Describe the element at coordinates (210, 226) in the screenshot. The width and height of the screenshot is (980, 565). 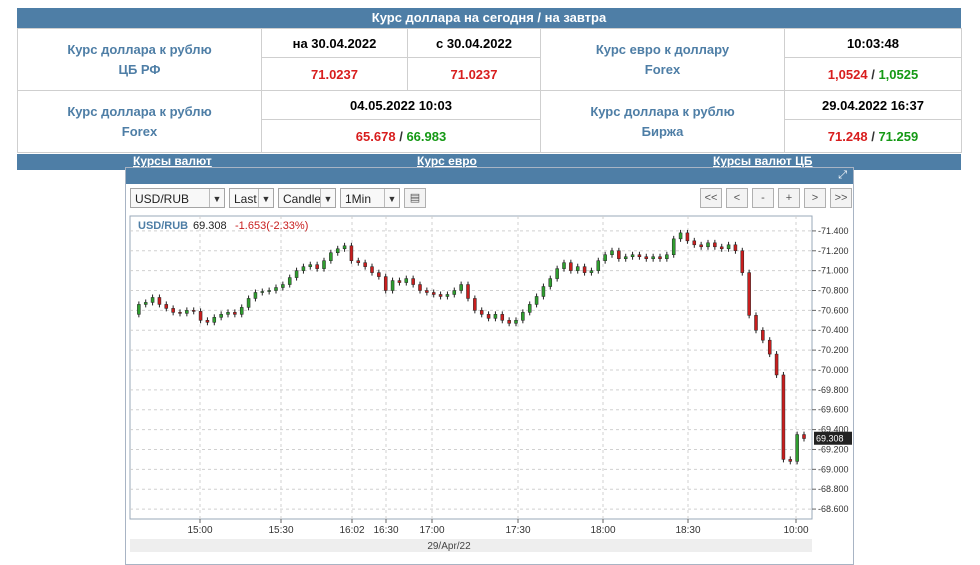
I see `legend-last: 69.308` at that location.